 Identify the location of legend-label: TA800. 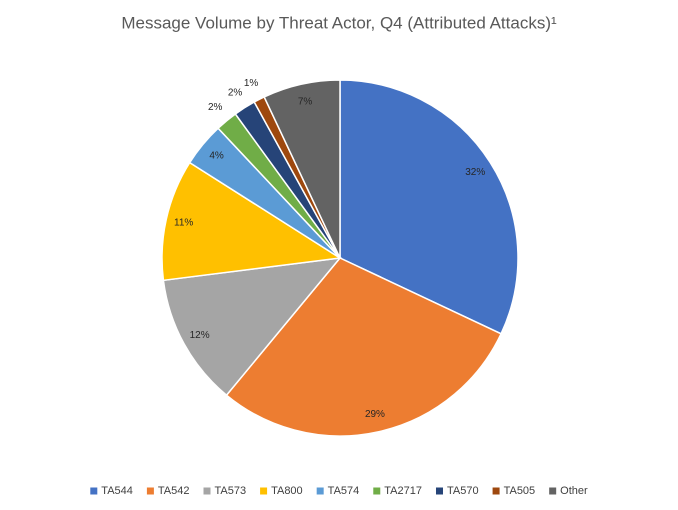
(287, 491).